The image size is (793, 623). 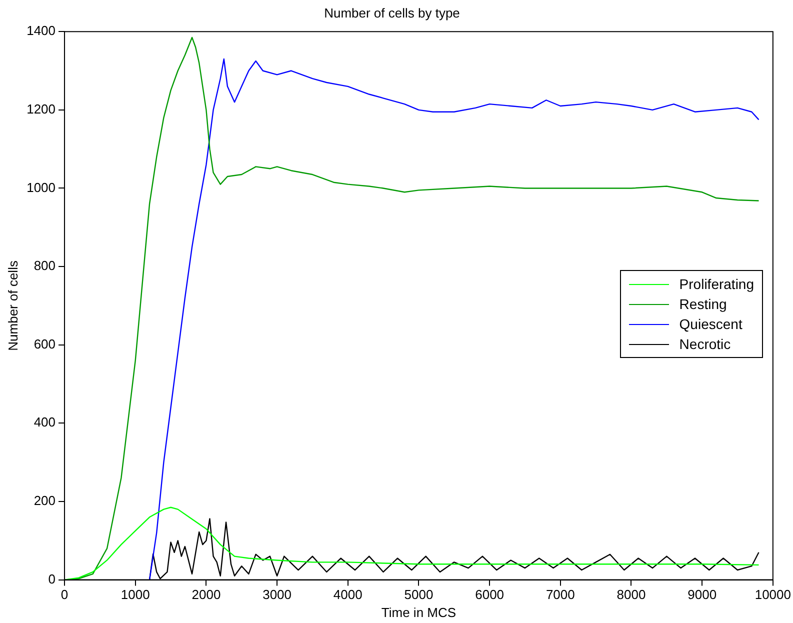 I want to click on x-tick-label: 8000, so click(x=631, y=594).